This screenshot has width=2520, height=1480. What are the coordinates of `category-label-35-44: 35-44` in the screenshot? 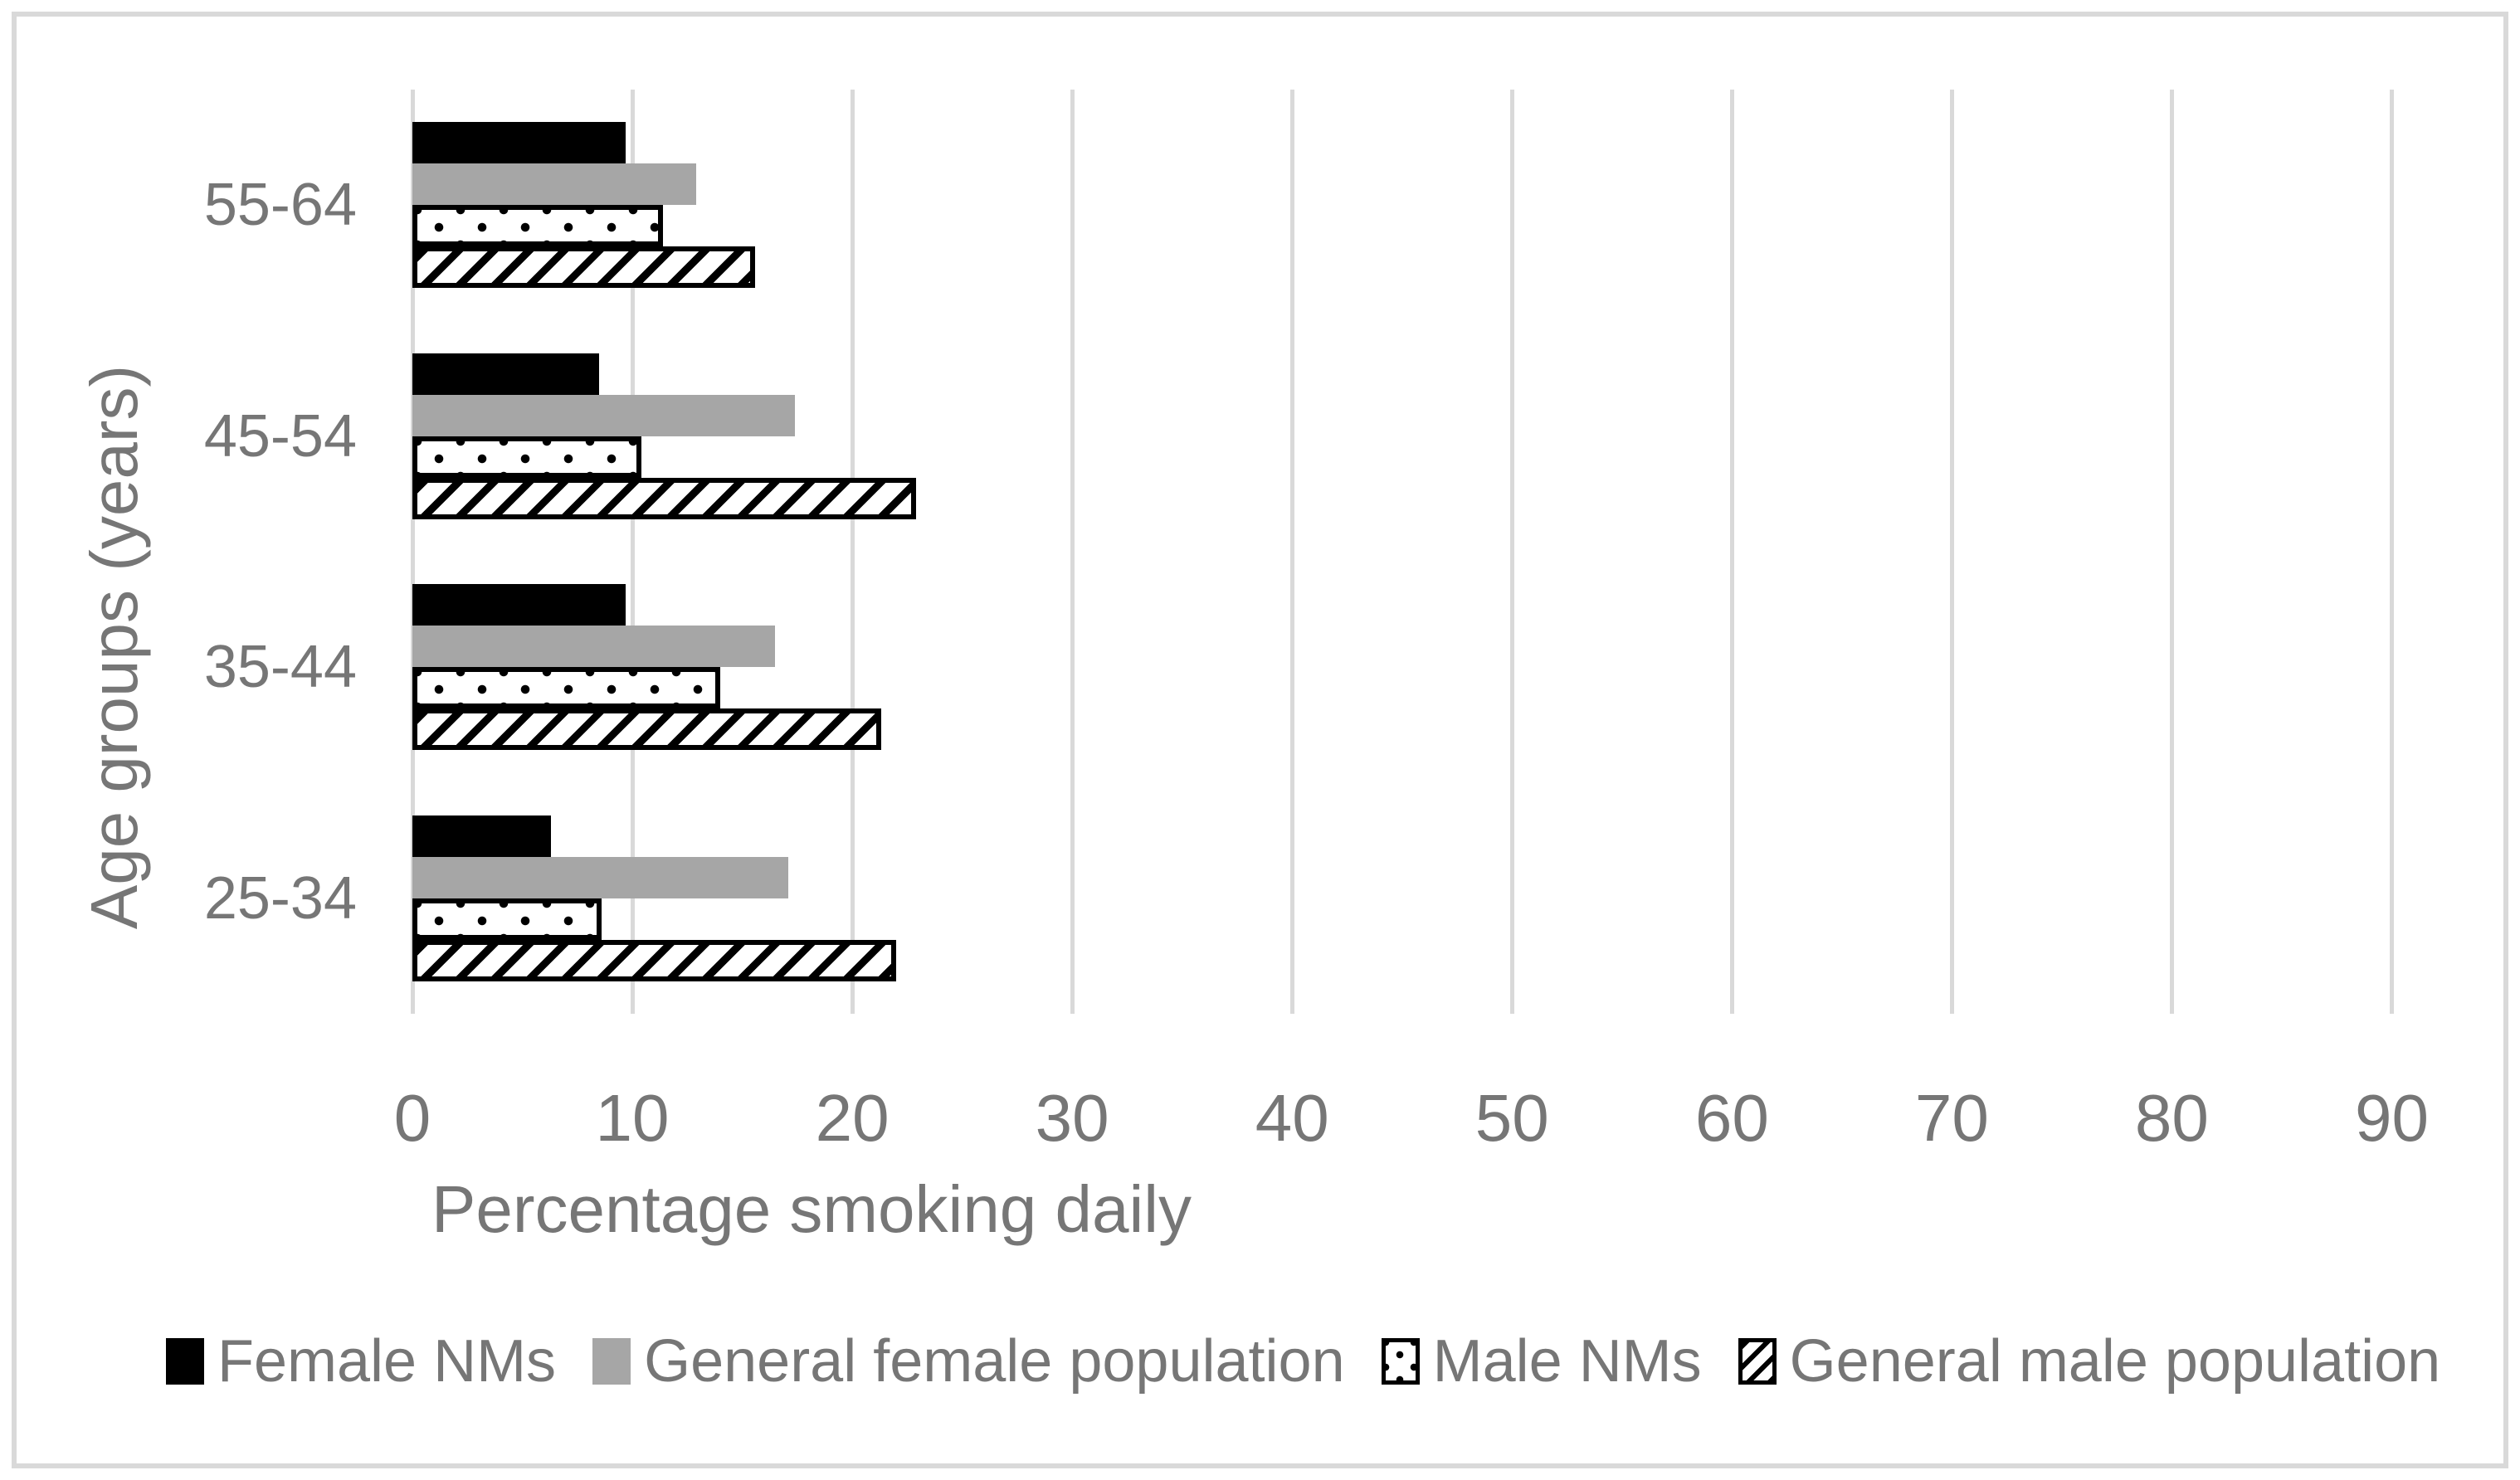 It's located at (280, 667).